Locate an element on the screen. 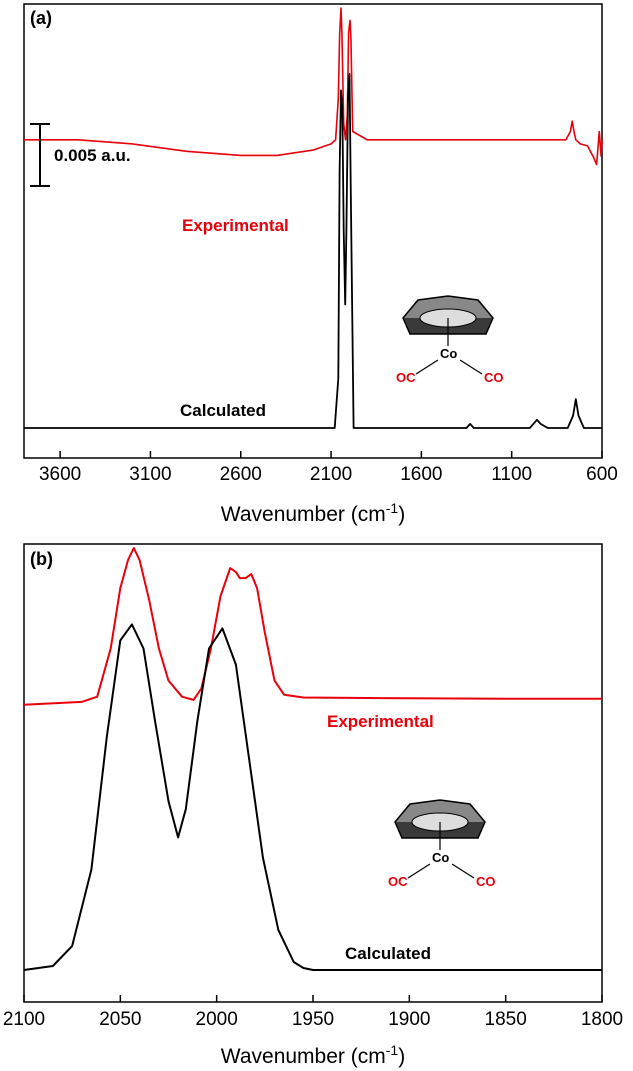 Image resolution: width=633 pixels, height=1071 pixels. scale-bar-label: 0.005 a.u. is located at coordinates (92, 155).